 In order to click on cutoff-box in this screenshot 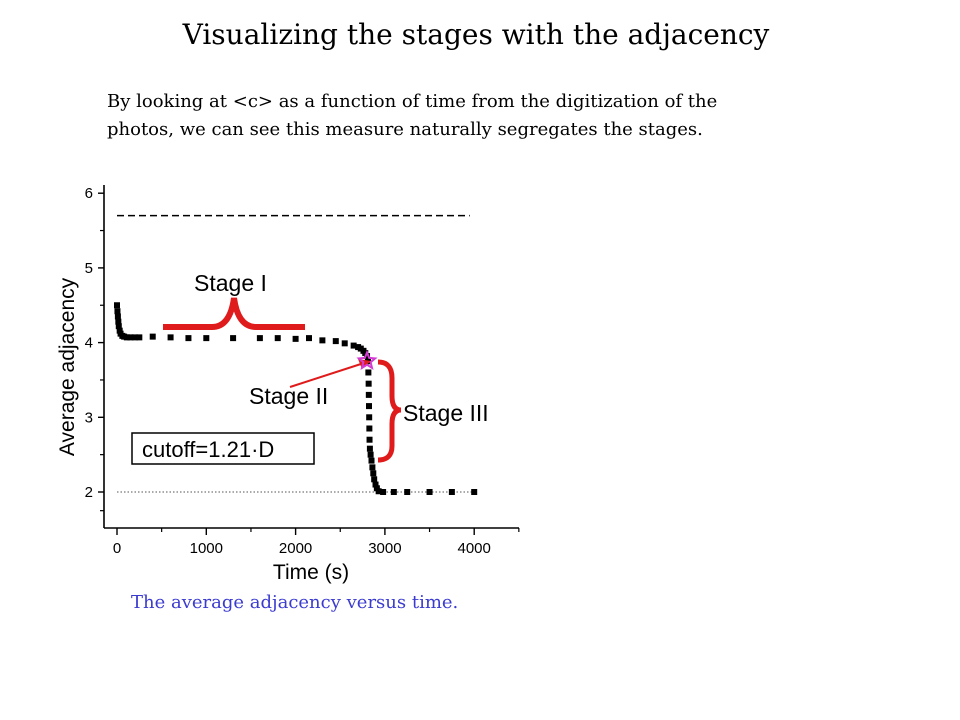, I will do `click(223, 448)`.